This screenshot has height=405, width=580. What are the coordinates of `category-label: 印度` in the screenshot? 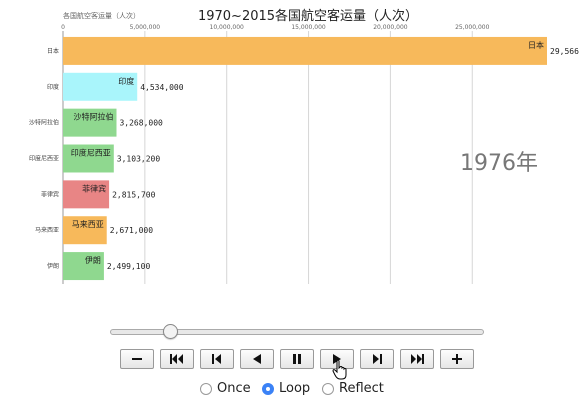 It's located at (53, 87).